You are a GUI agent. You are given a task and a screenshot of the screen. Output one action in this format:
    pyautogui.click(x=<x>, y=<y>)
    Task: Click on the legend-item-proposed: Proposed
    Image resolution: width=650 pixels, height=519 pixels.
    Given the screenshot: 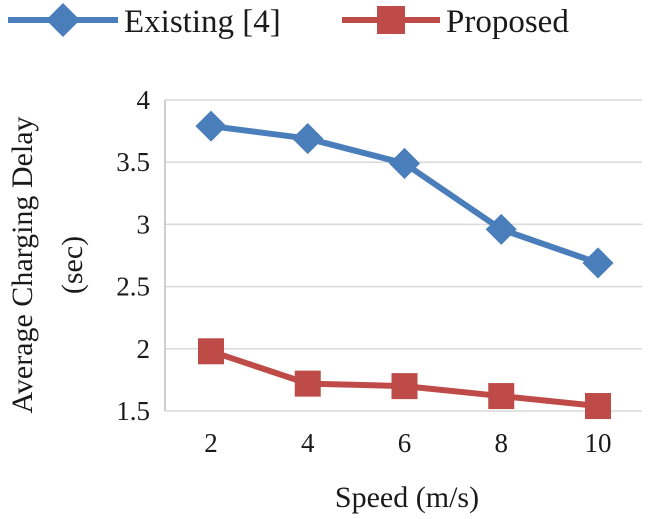 What is the action you would take?
    pyautogui.click(x=455, y=22)
    